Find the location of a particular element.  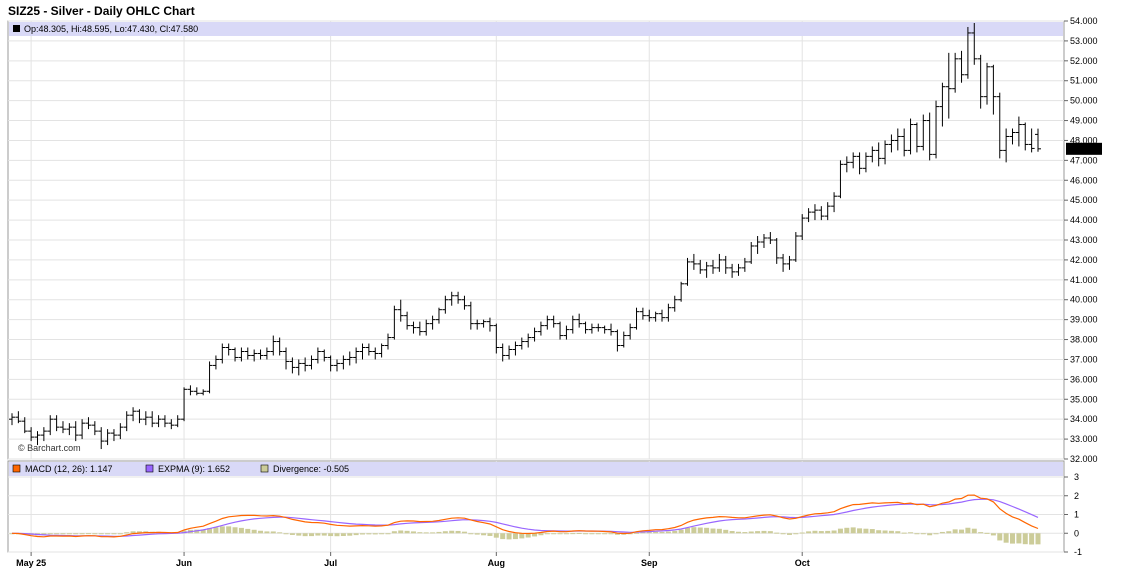

last-price-label: 47.580 is located at coordinates (1082, 149).